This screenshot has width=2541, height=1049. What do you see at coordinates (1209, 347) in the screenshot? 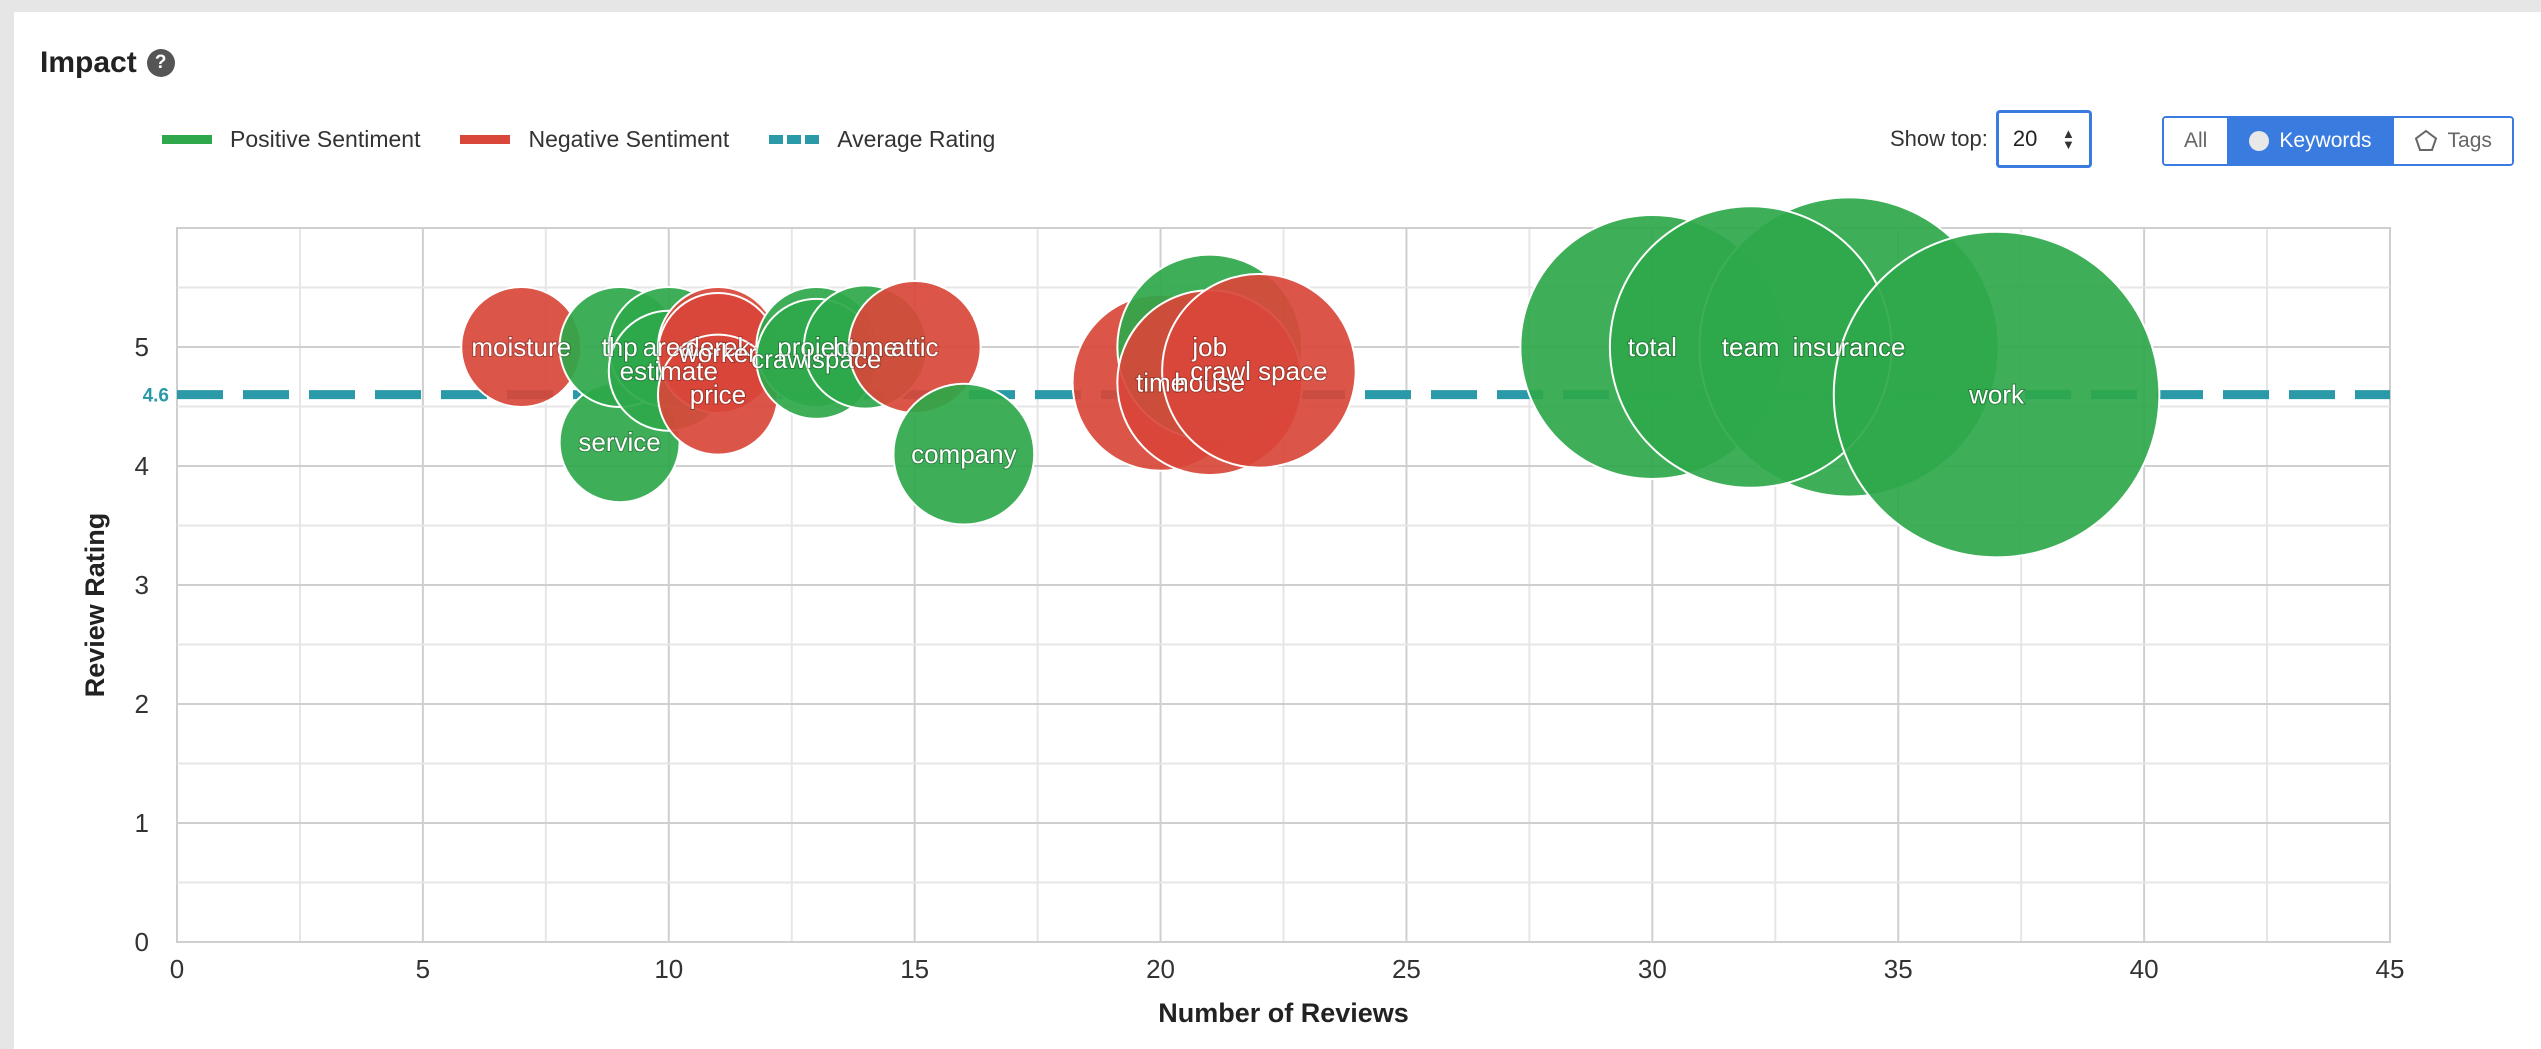
I see `bubble-label-job: job` at bounding box center [1209, 347].